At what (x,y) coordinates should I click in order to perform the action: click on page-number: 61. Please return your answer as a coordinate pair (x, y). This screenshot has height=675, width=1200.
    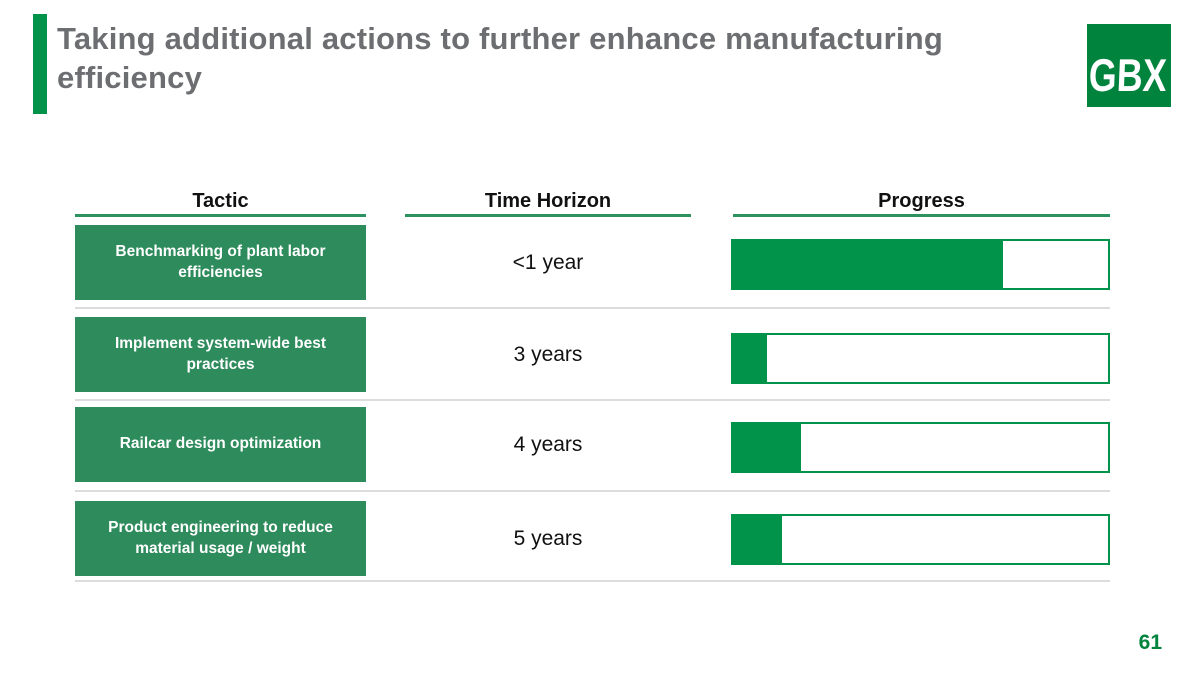
    Looking at the image, I should click on (1150, 642).